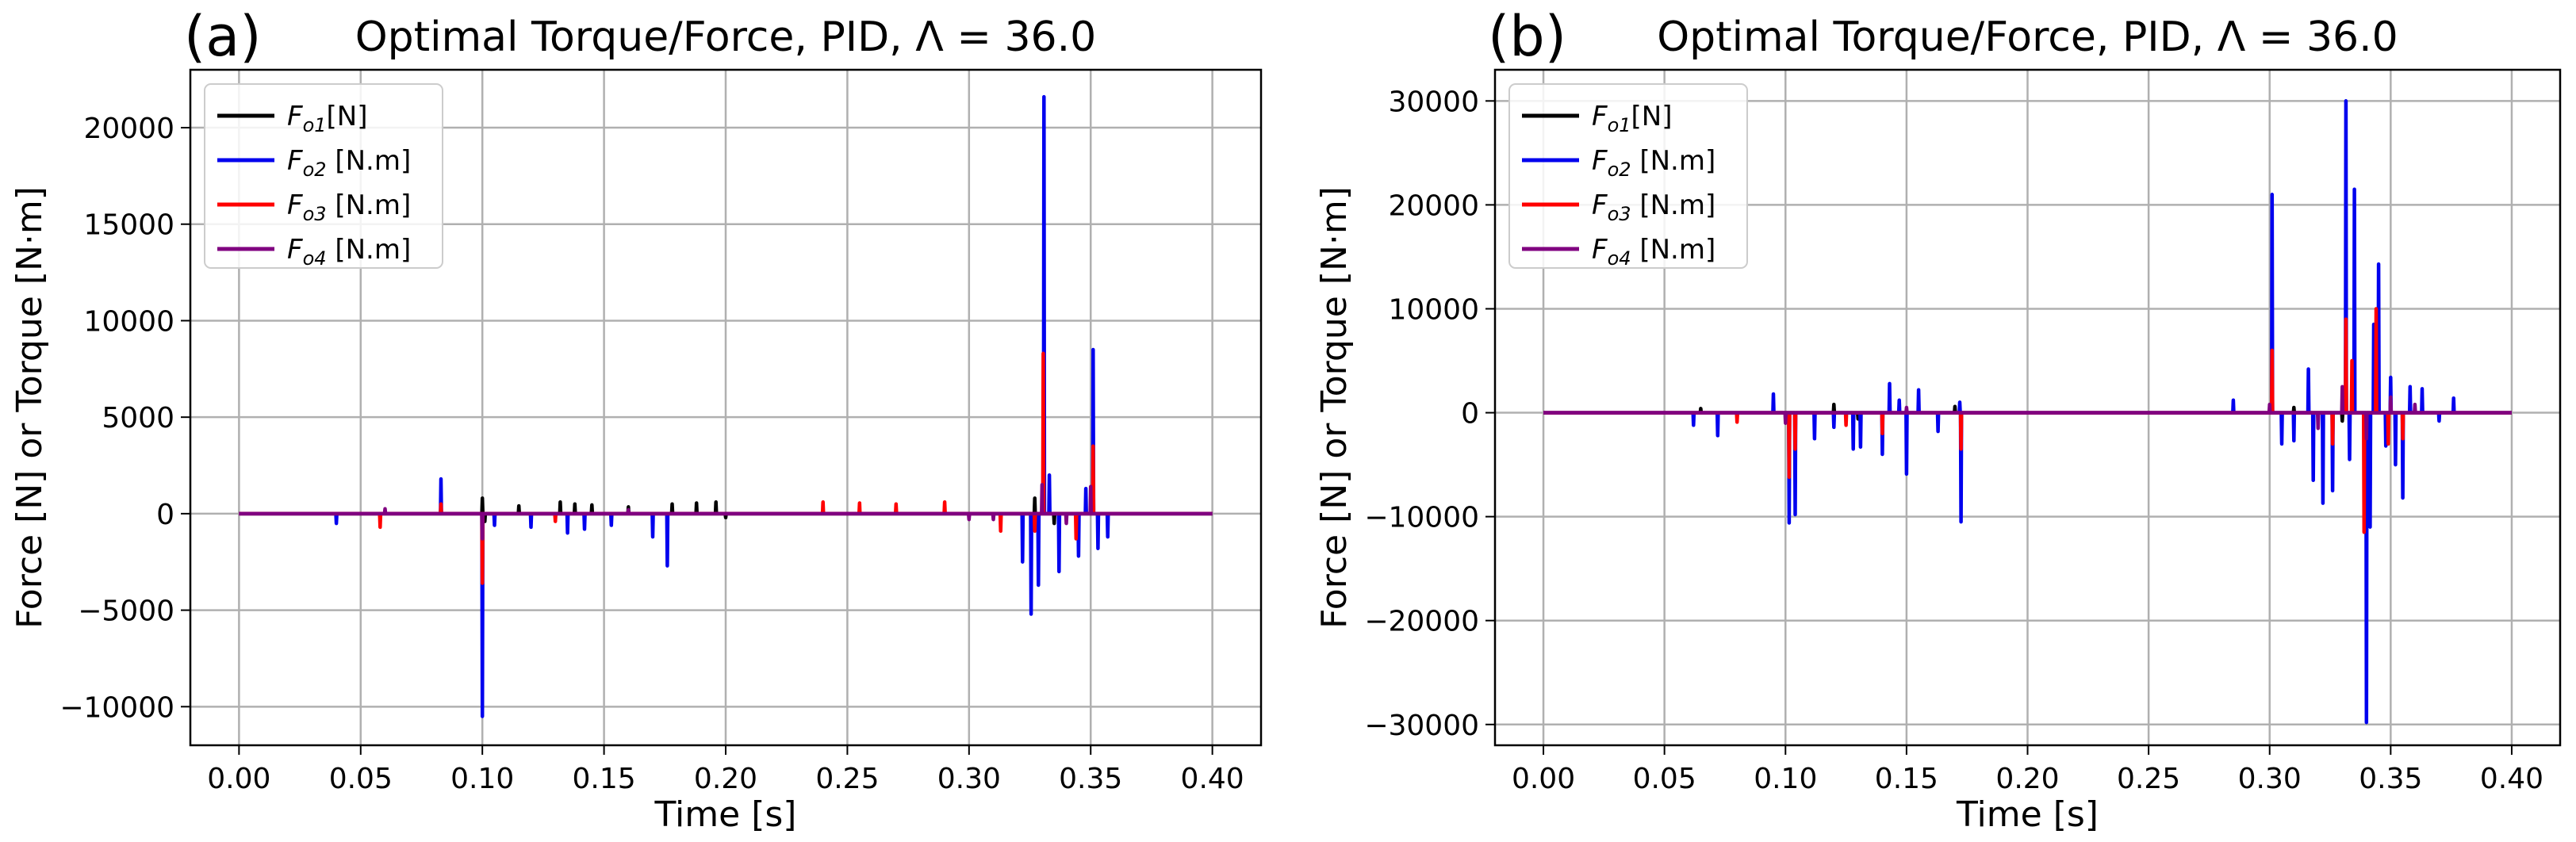 This screenshot has width=2576, height=842. What do you see at coordinates (138, 418) in the screenshot?
I see `y-tick-label: 5000` at bounding box center [138, 418].